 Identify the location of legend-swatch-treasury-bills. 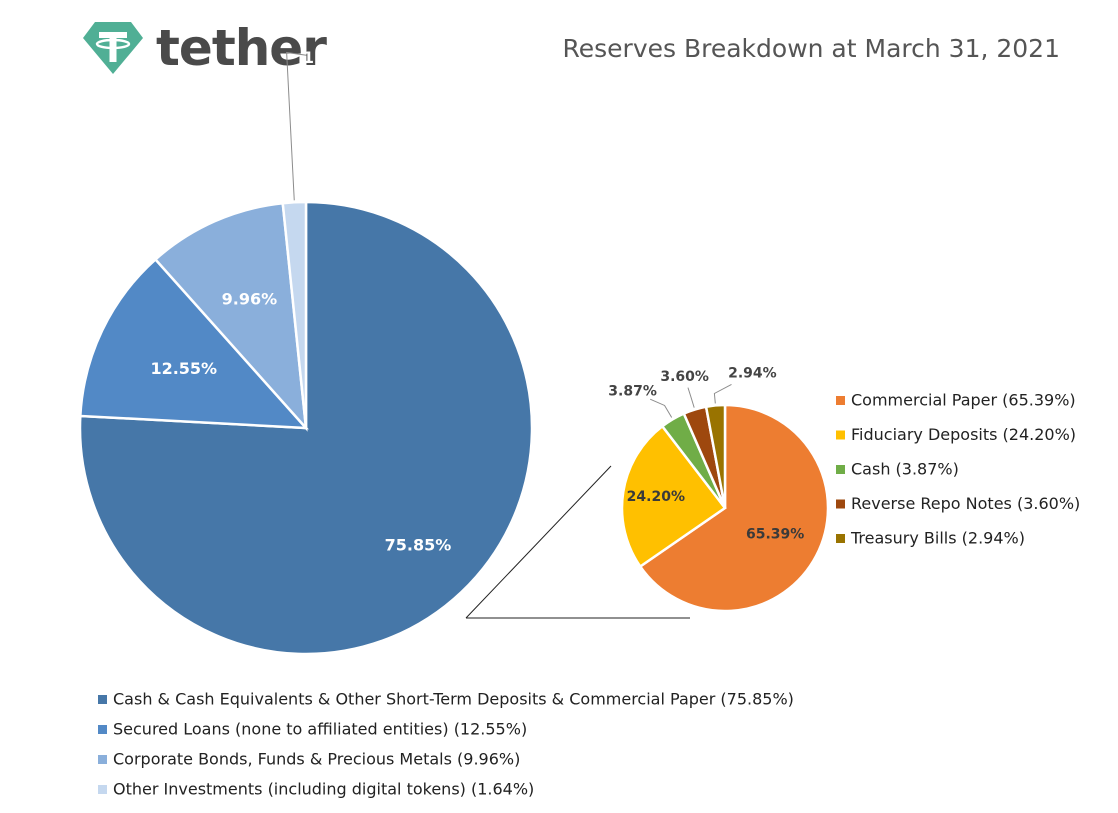
(840, 538).